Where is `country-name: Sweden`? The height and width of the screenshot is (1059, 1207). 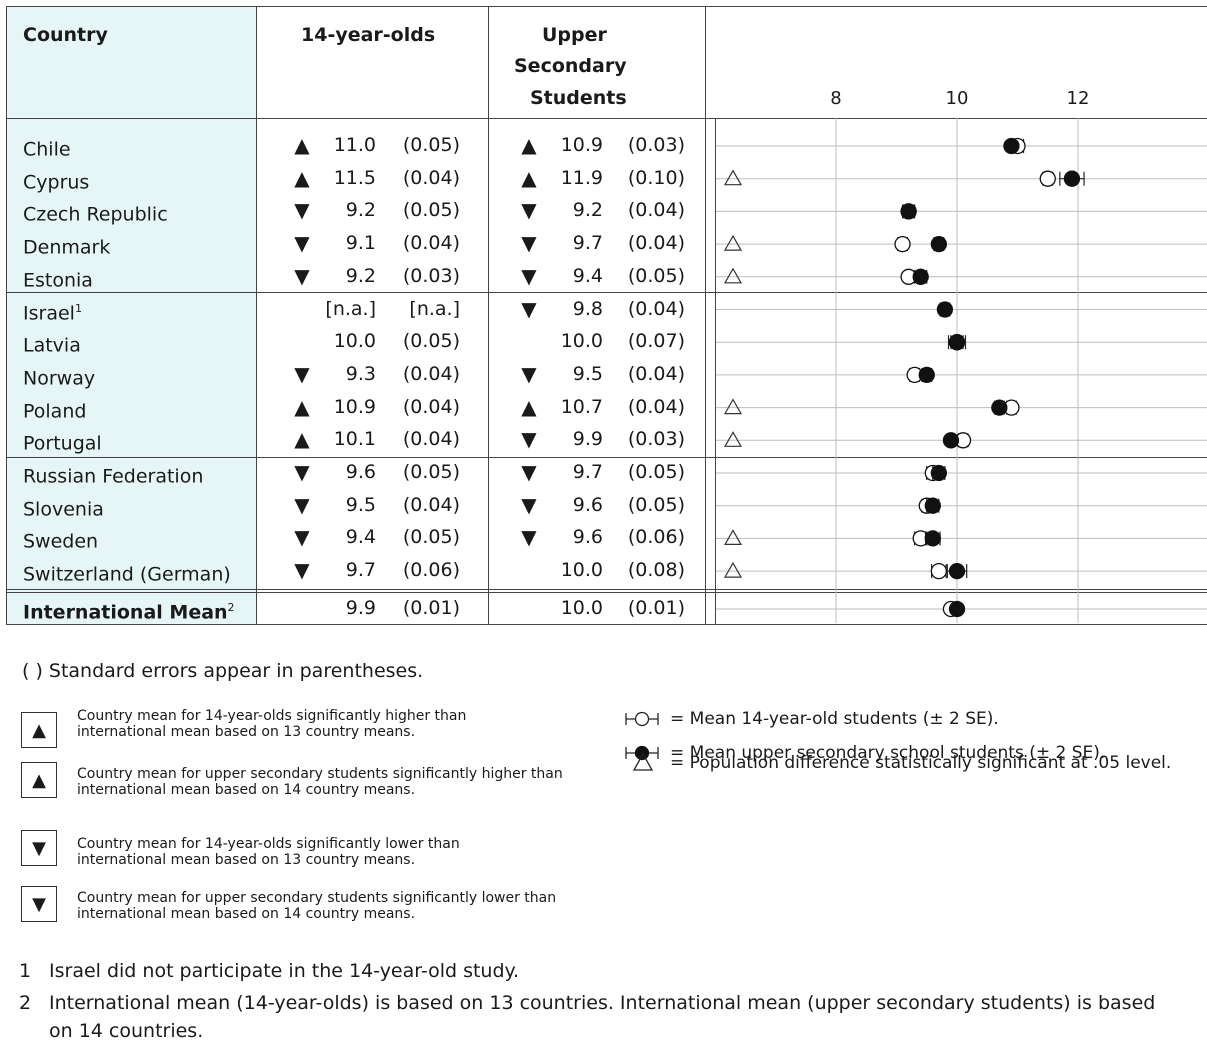 country-name: Sweden is located at coordinates (60, 539).